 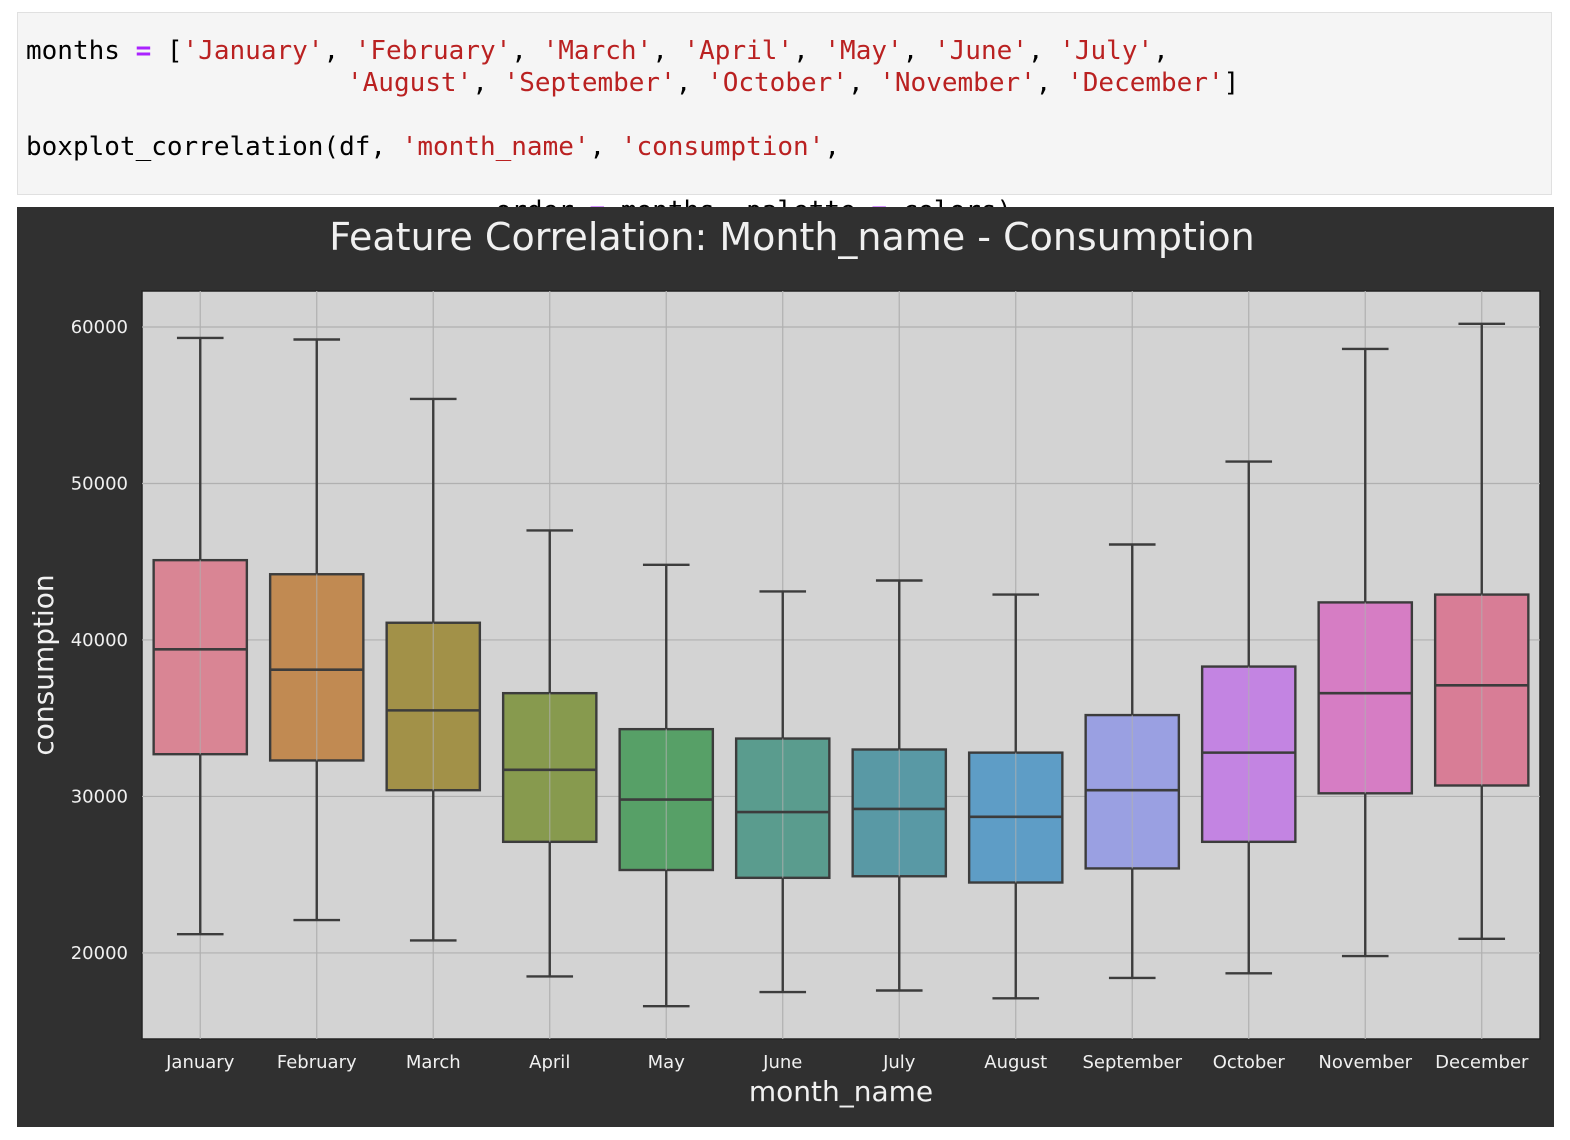 I want to click on box-february, so click(x=316, y=630).